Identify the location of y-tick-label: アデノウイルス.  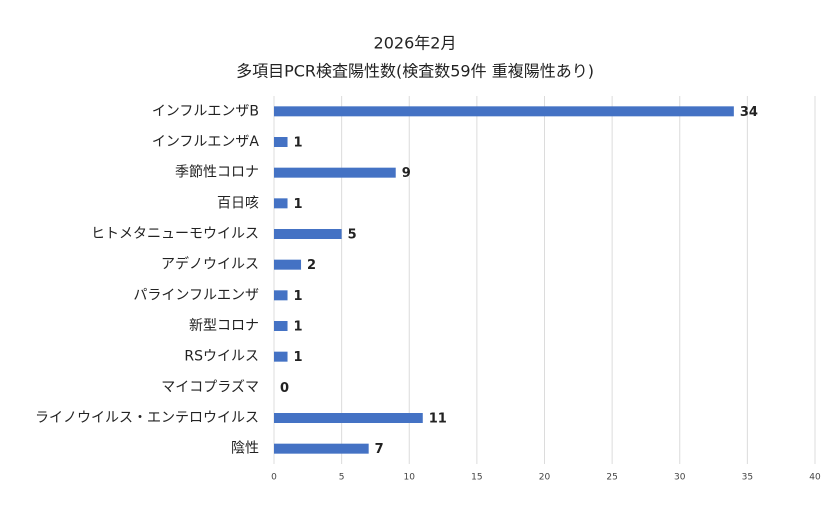
(210, 264).